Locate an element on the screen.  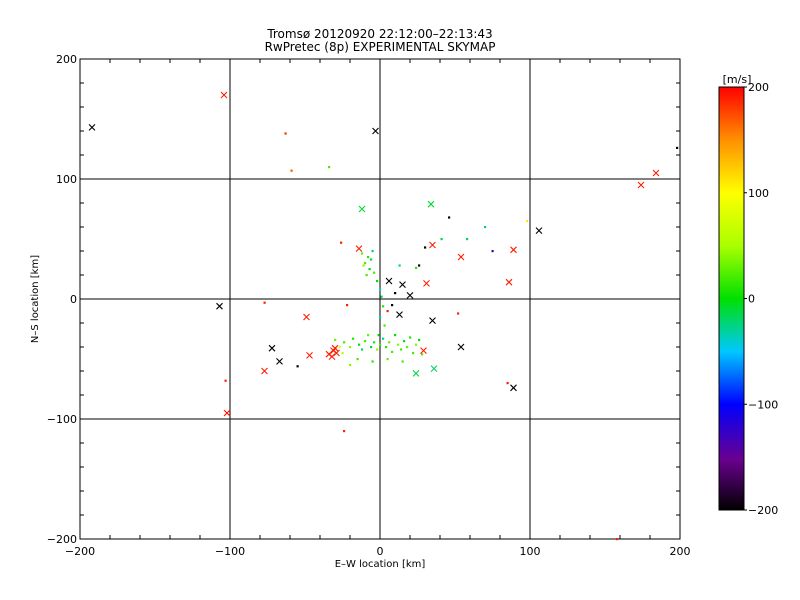
colorbar-ticks: 200 100 0 −100 −200 is located at coordinates (761, 299).